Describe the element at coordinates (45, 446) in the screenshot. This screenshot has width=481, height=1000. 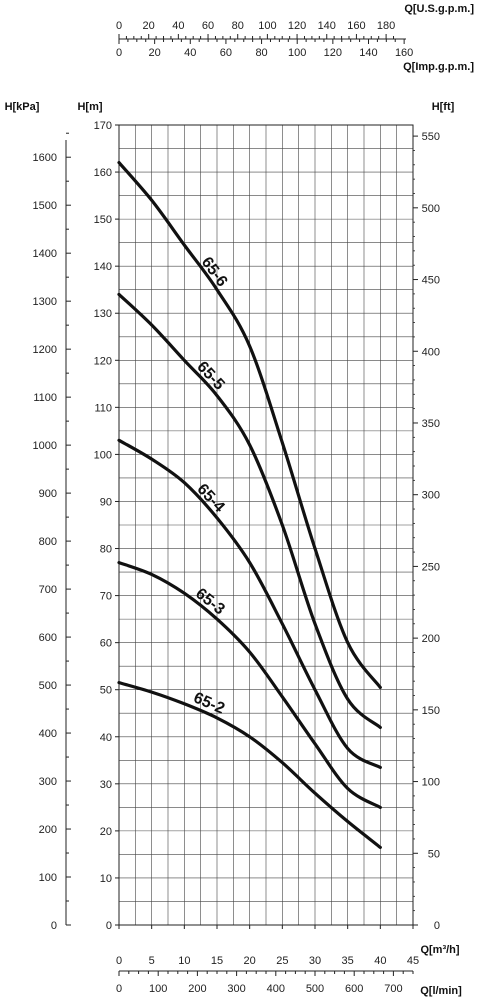
I see `kpa-tick-label: 1000` at that location.